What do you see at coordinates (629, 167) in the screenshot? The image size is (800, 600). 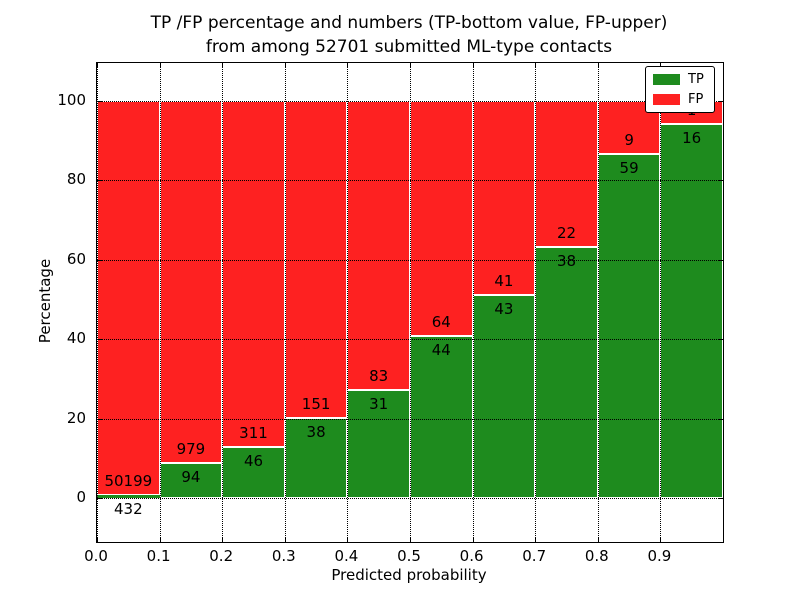 I see `tp-count-label: 59` at bounding box center [629, 167].